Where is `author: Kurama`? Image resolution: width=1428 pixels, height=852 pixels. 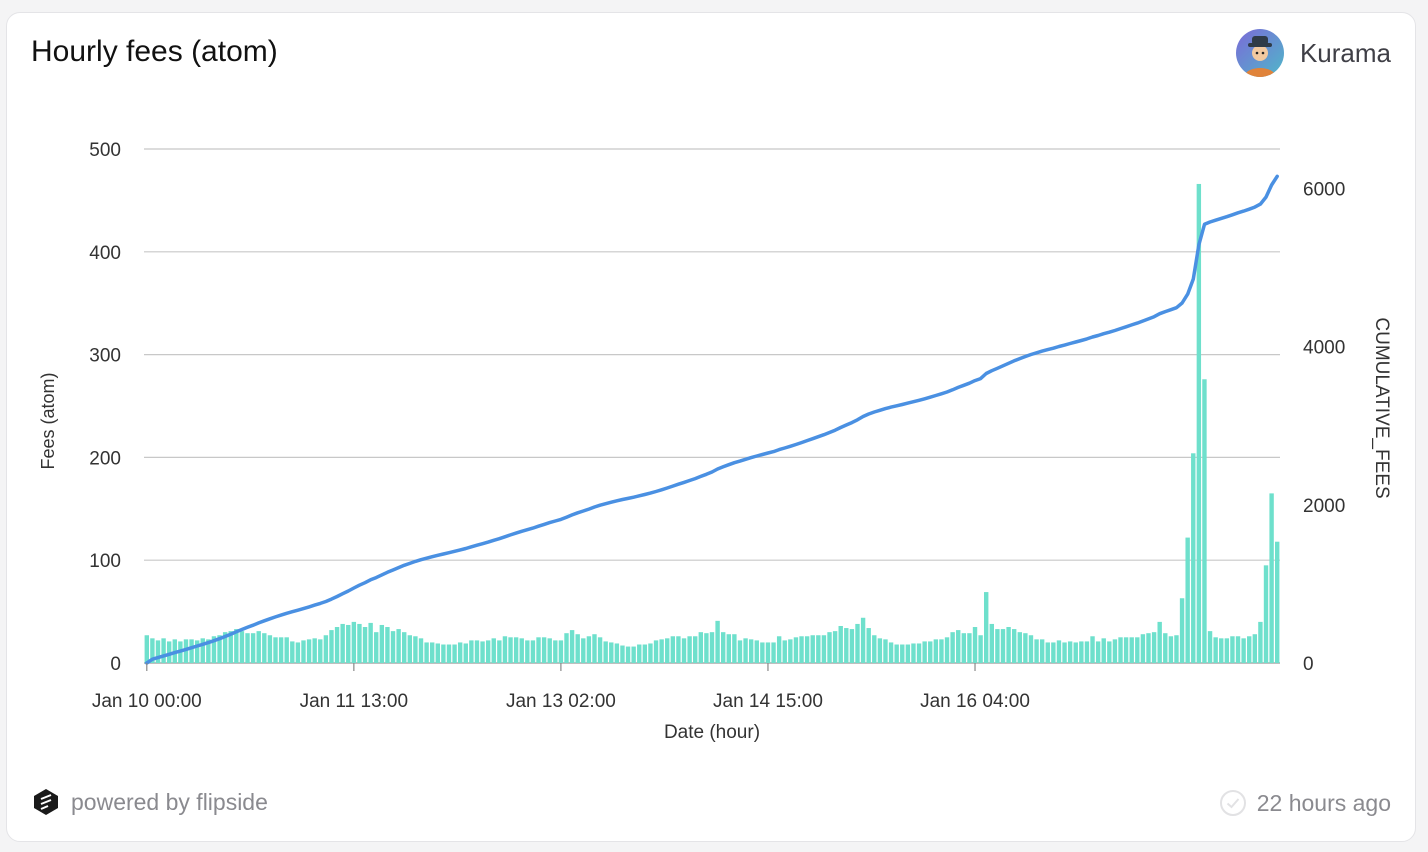 author: Kurama is located at coordinates (1313, 53).